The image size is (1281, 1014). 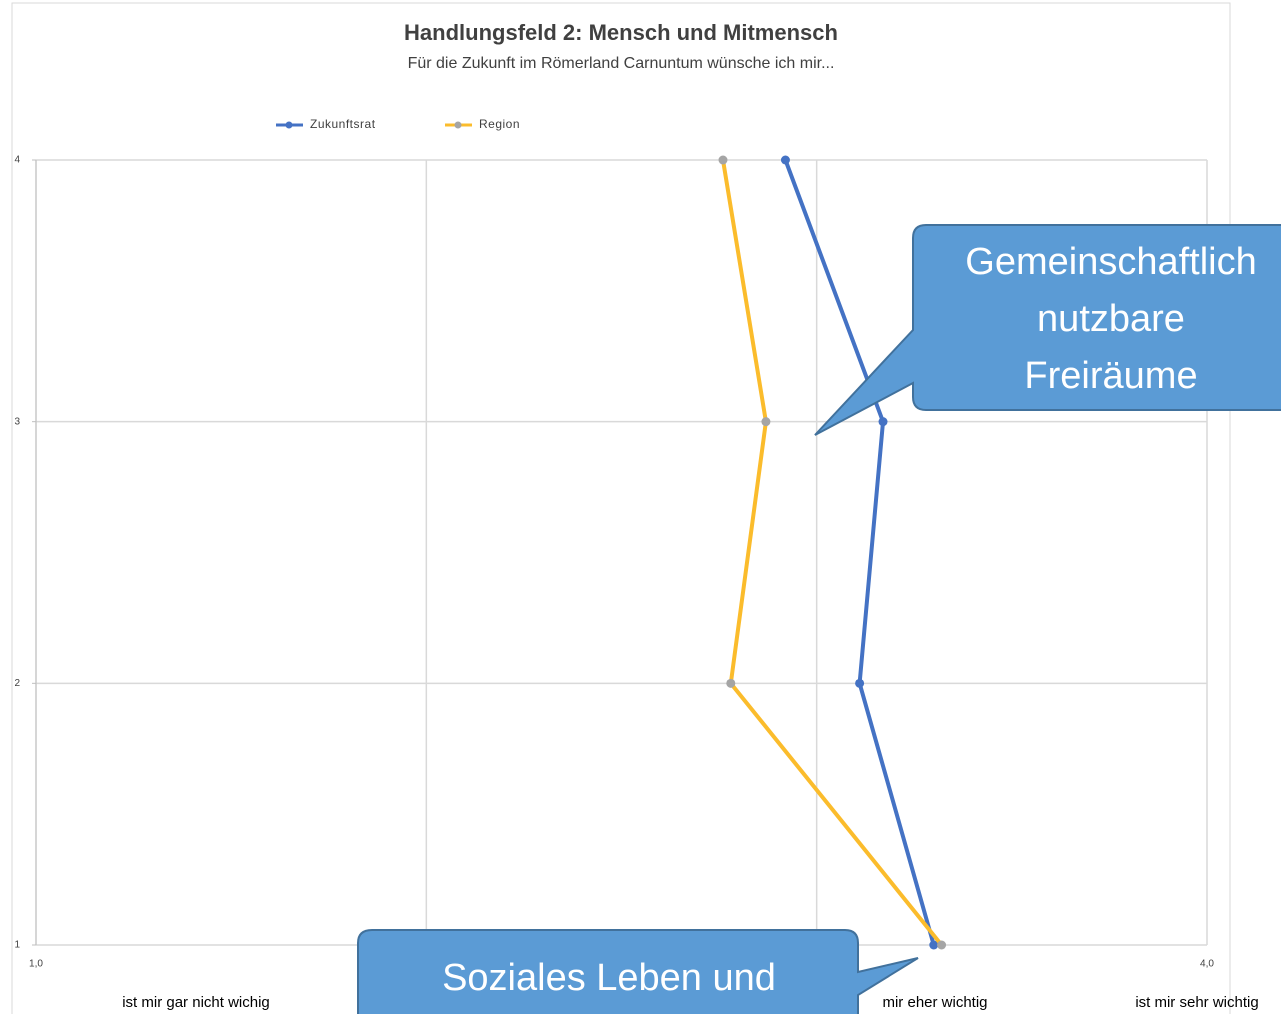 What do you see at coordinates (17, 945) in the screenshot?
I see `y-tick-label: 1` at bounding box center [17, 945].